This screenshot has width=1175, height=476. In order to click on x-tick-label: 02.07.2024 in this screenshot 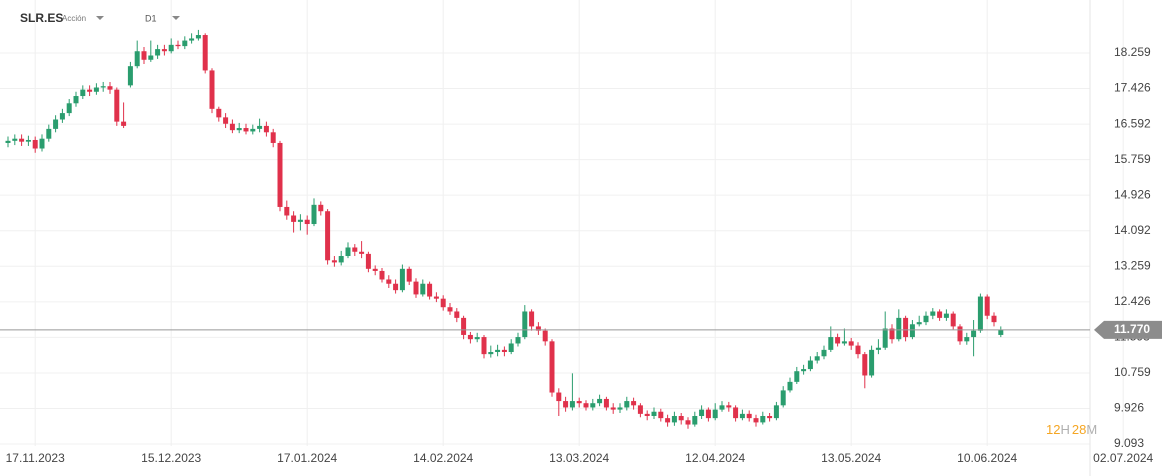, I will do `click(1123, 458)`.